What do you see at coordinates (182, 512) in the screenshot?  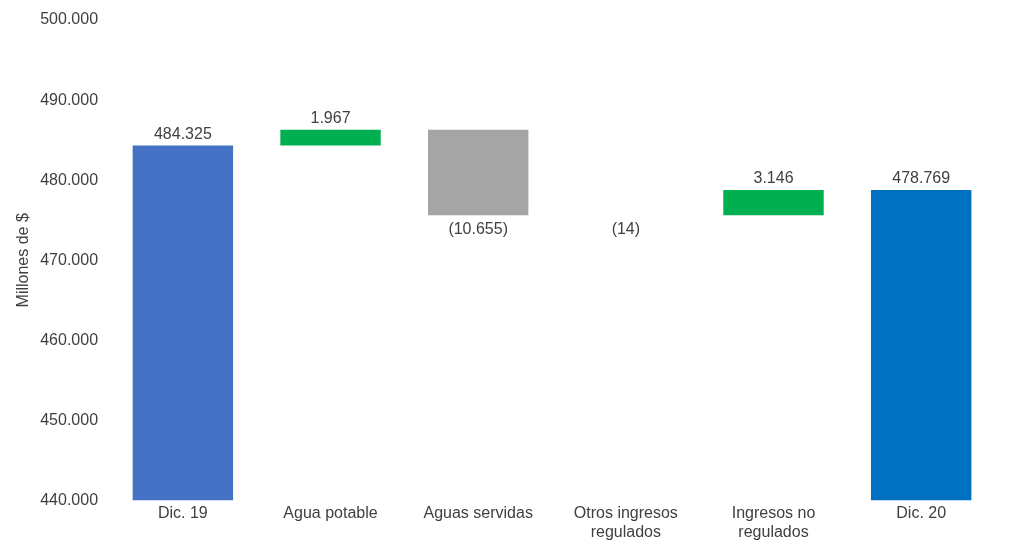 I see `x-tick-label: Dic. 19` at bounding box center [182, 512].